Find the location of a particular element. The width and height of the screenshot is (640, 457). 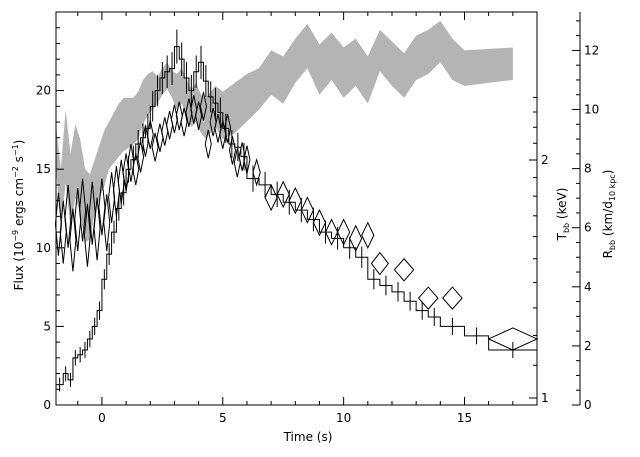

temp-label-part-2: bb is located at coordinates (566, 228).